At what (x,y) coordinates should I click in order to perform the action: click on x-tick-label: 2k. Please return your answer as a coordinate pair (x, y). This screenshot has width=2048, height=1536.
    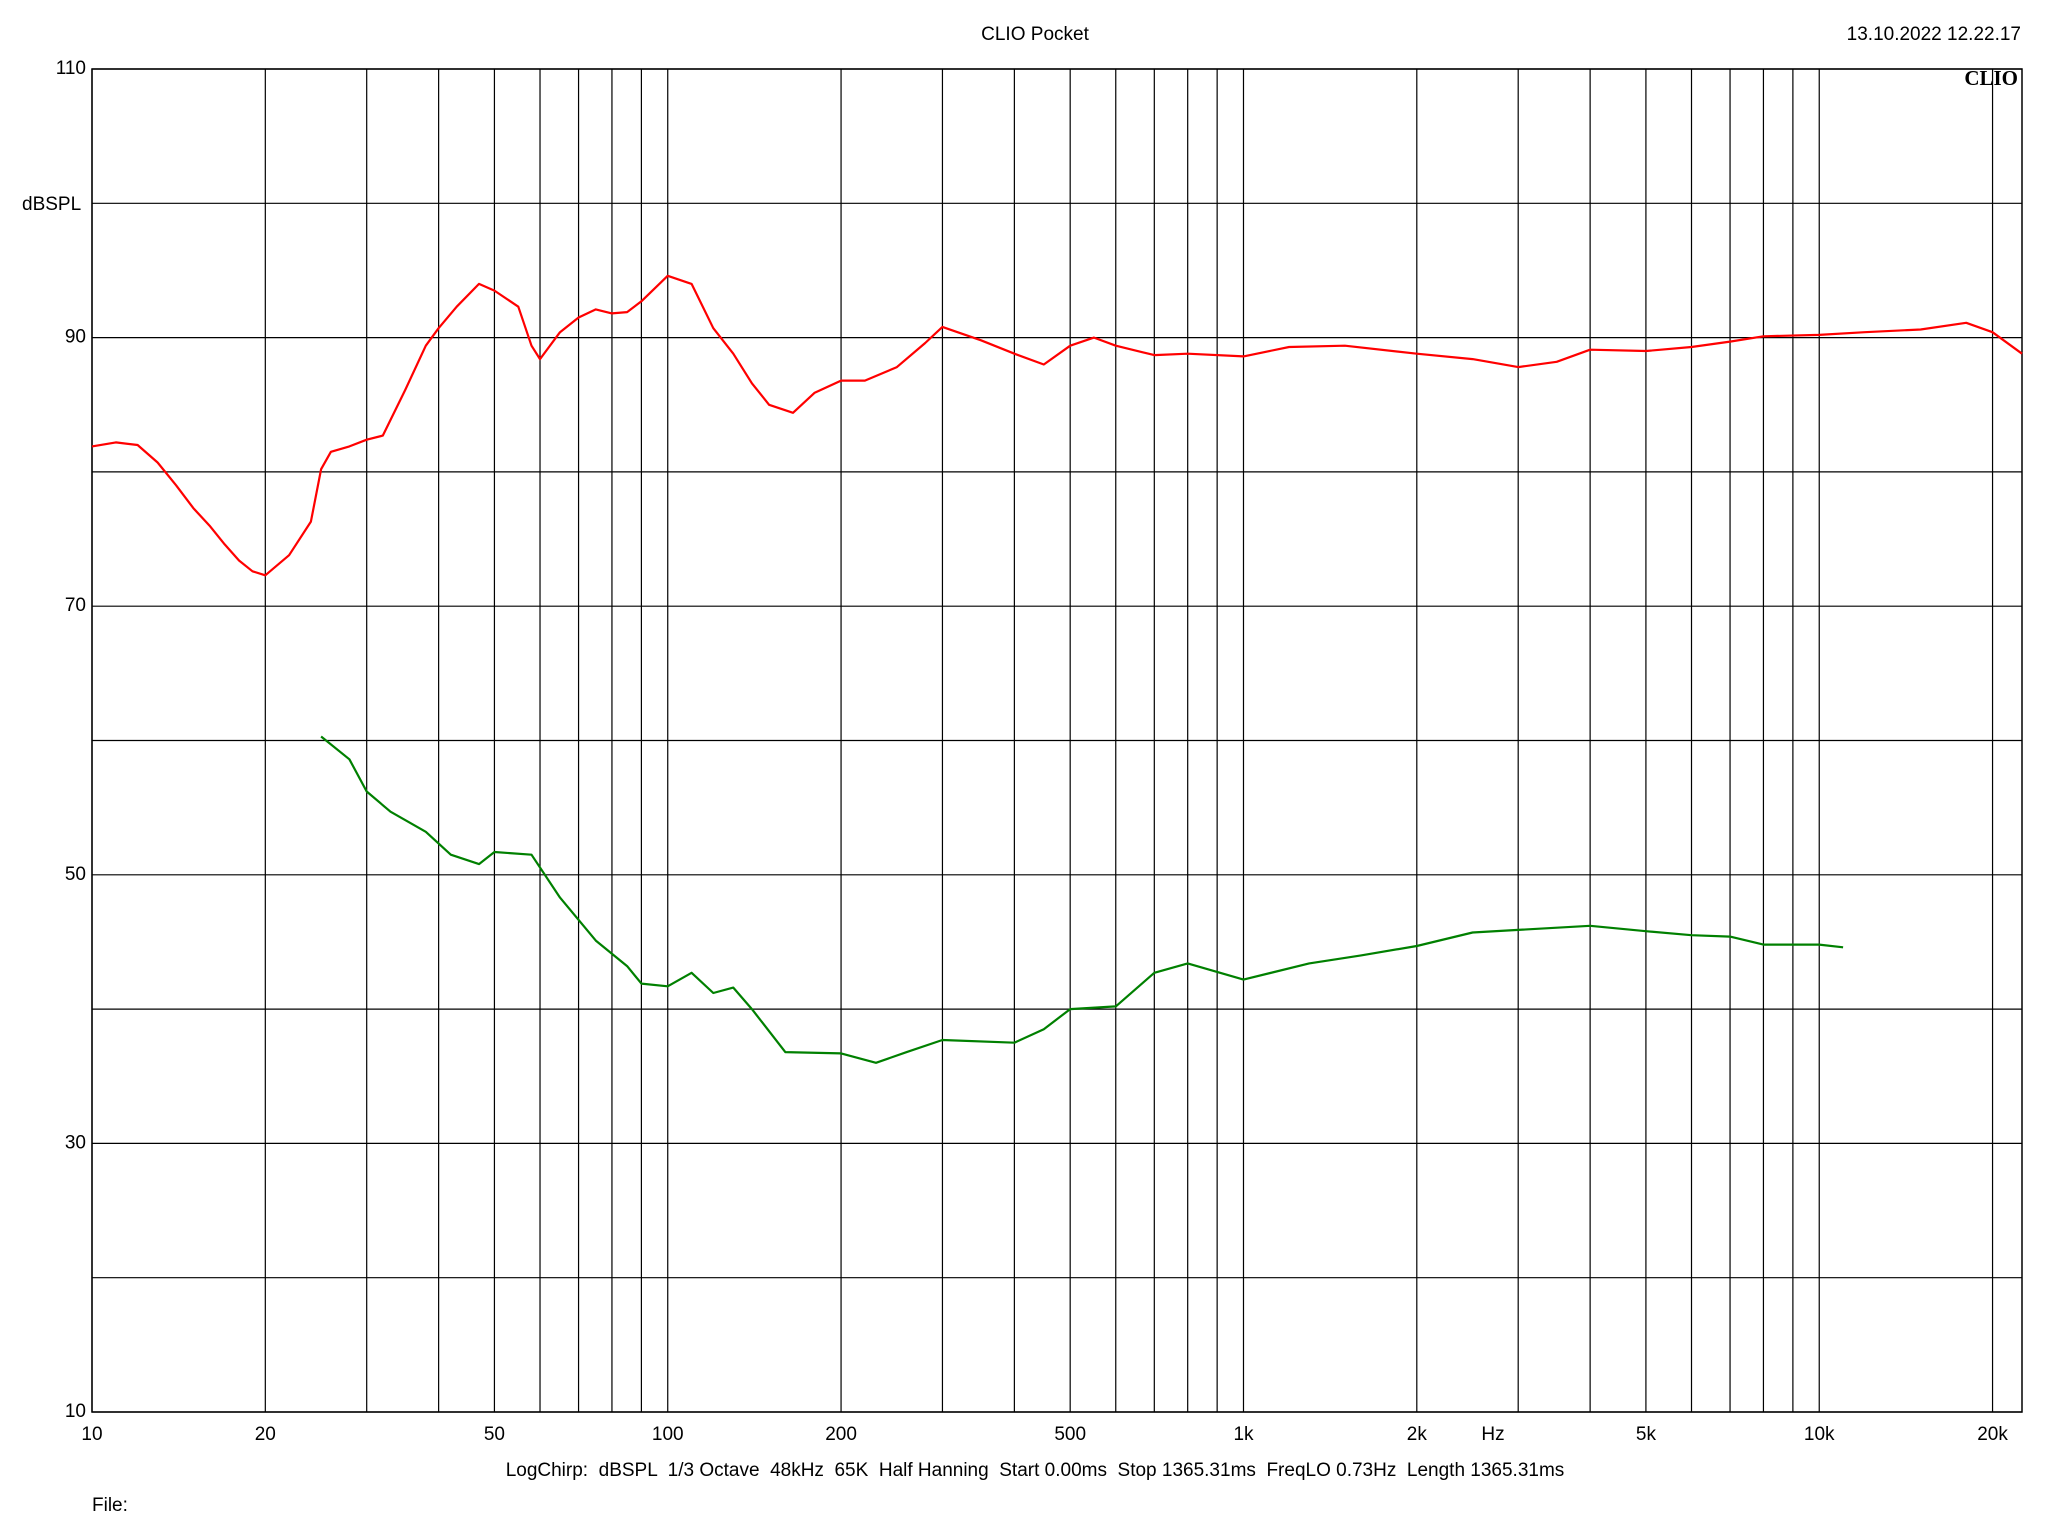
    Looking at the image, I should click on (1417, 1434).